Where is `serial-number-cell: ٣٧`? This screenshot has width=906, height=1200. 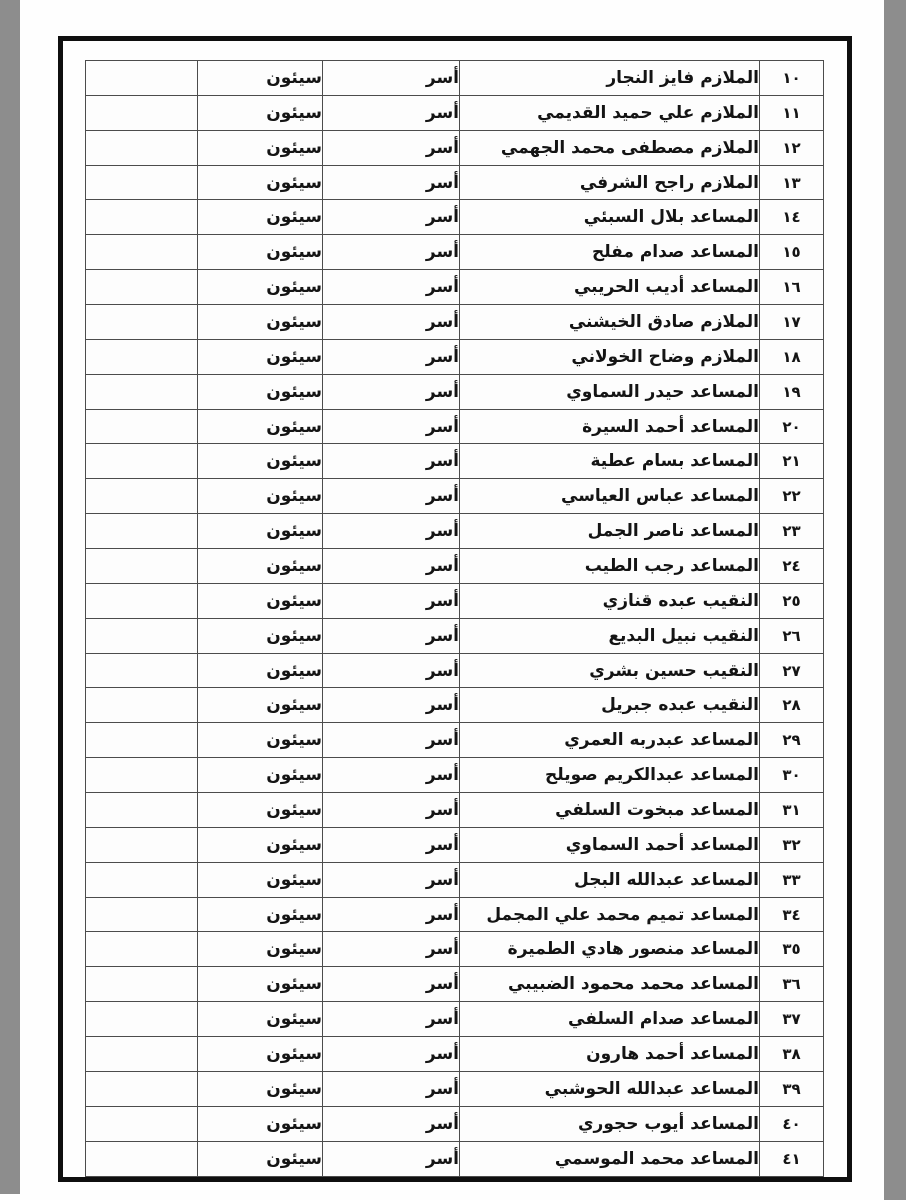 serial-number-cell: ٣٧ is located at coordinates (791, 1019).